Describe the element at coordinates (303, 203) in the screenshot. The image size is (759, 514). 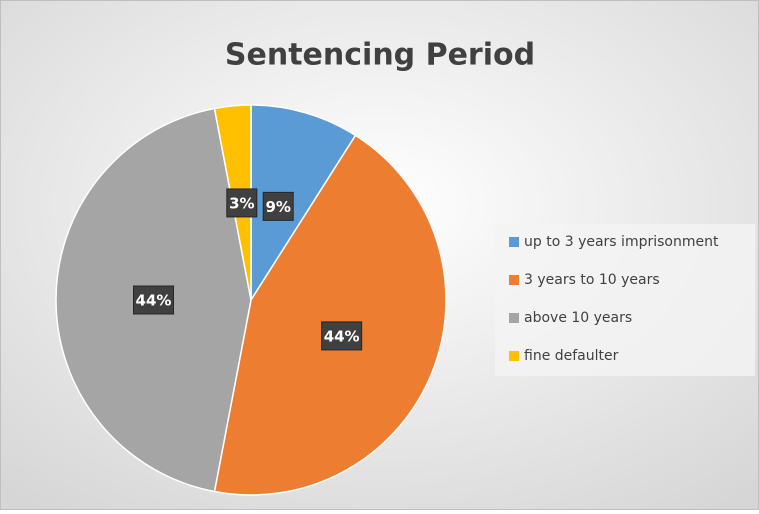
I see `pie-slice` at that location.